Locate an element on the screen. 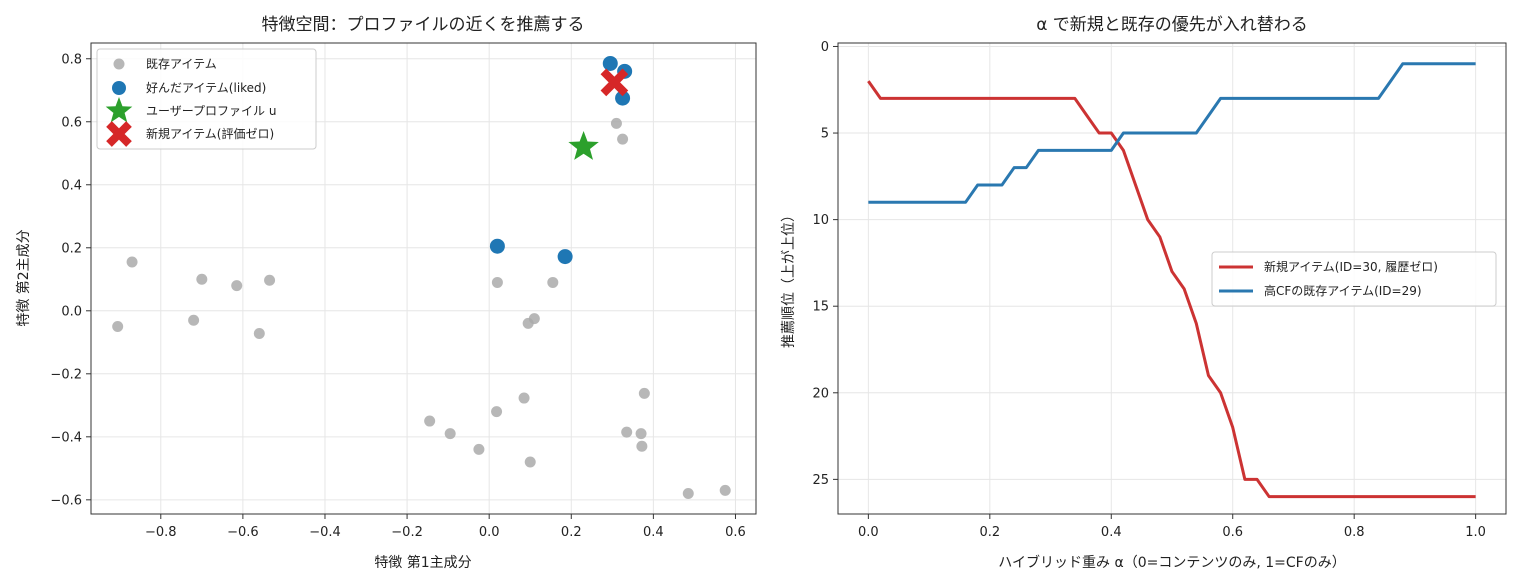  line-y-tick-label: 25 is located at coordinates (820, 480).